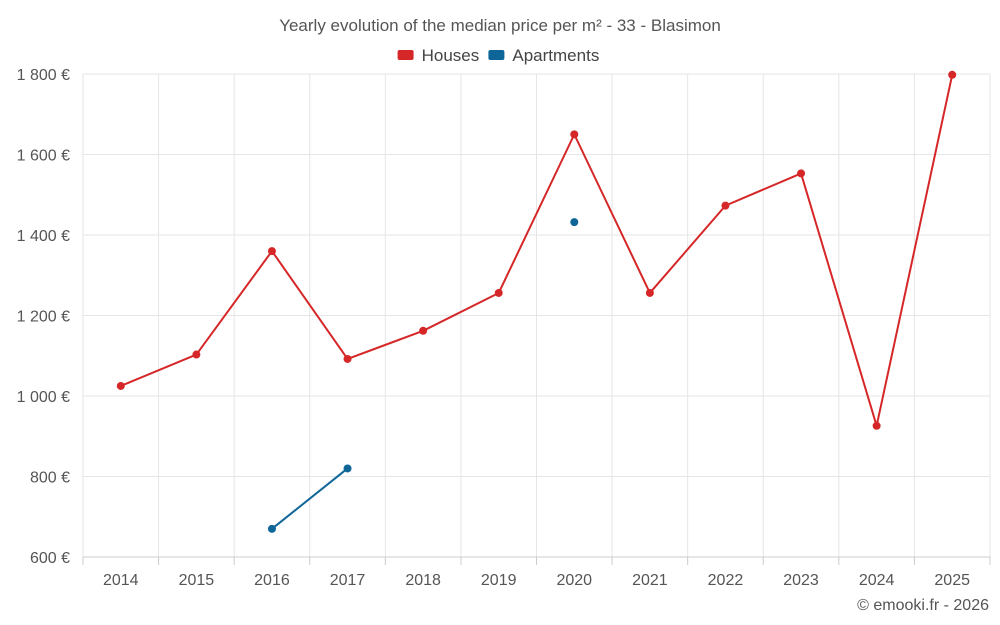 Image resolution: width=1000 pixels, height=625 pixels. What do you see at coordinates (451, 55) in the screenshot?
I see `legend-label-houses: Houses` at bounding box center [451, 55].